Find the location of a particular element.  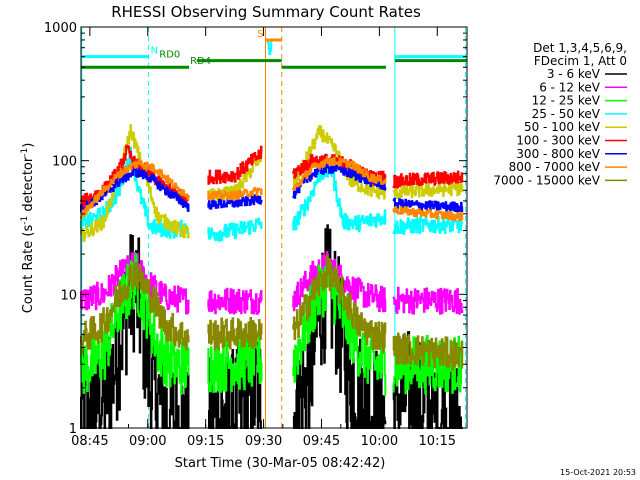

x-tick-label-2: 09:15 is located at coordinates (205, 441).